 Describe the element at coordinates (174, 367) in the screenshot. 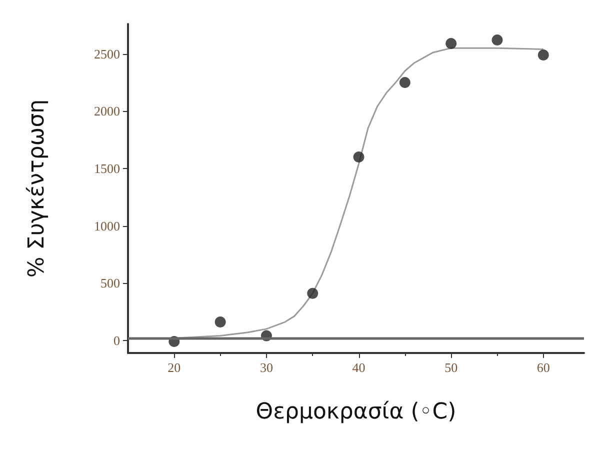

I see `x-tick-label: 20` at that location.